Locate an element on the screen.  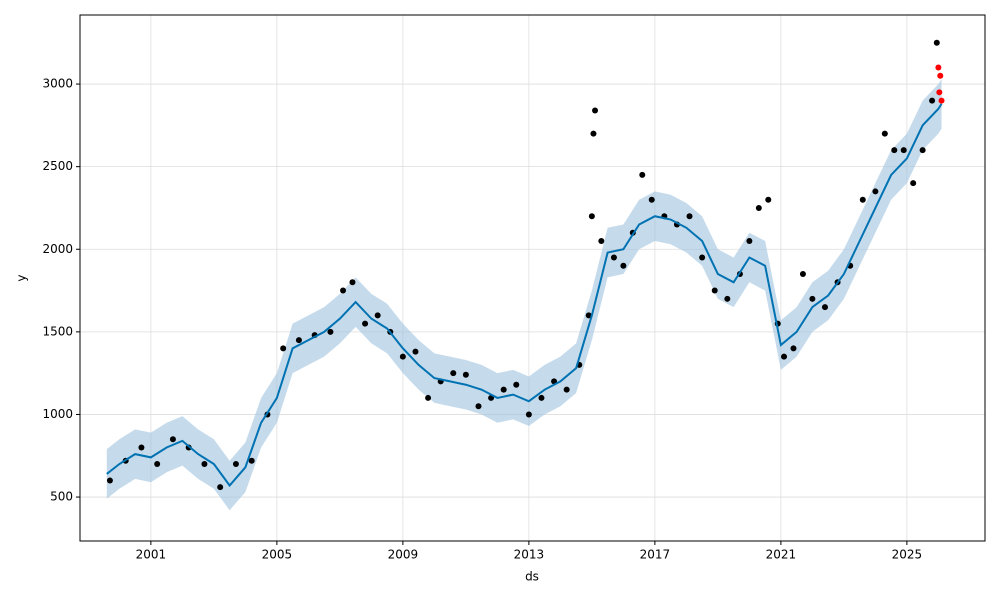
x-tick-label: 2009 is located at coordinates (403, 555).